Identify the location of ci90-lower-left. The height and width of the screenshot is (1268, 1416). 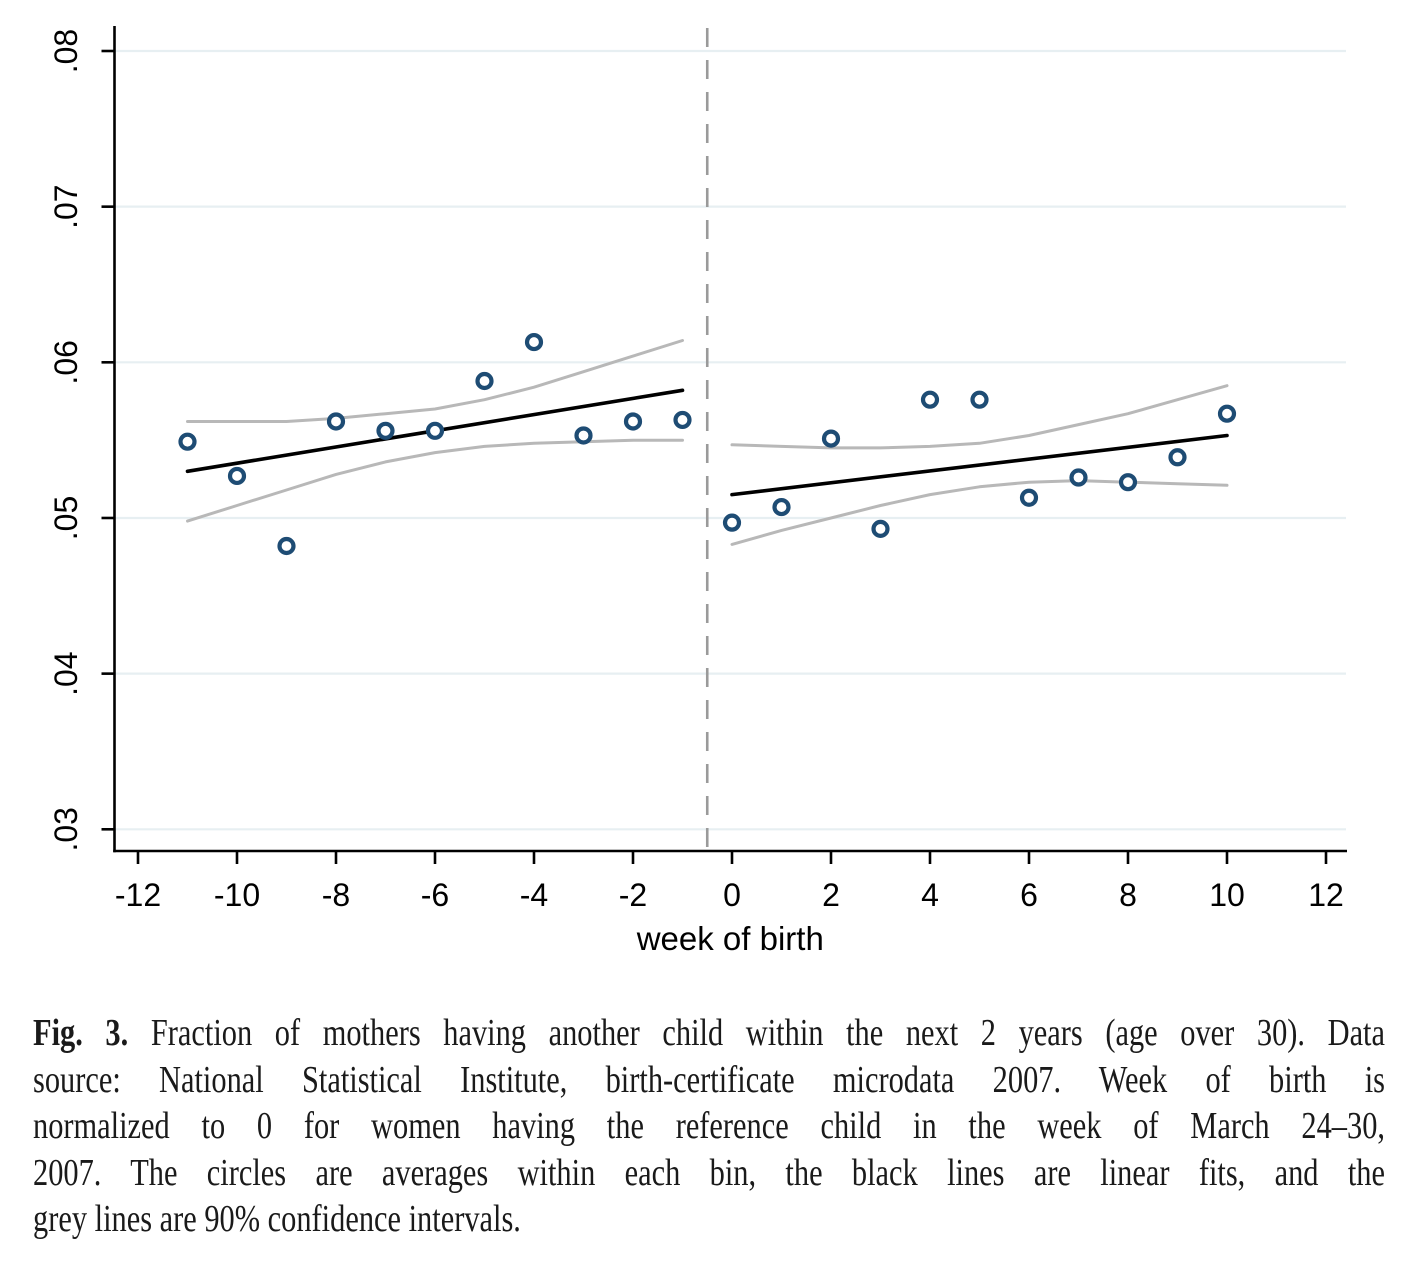
(435, 480).